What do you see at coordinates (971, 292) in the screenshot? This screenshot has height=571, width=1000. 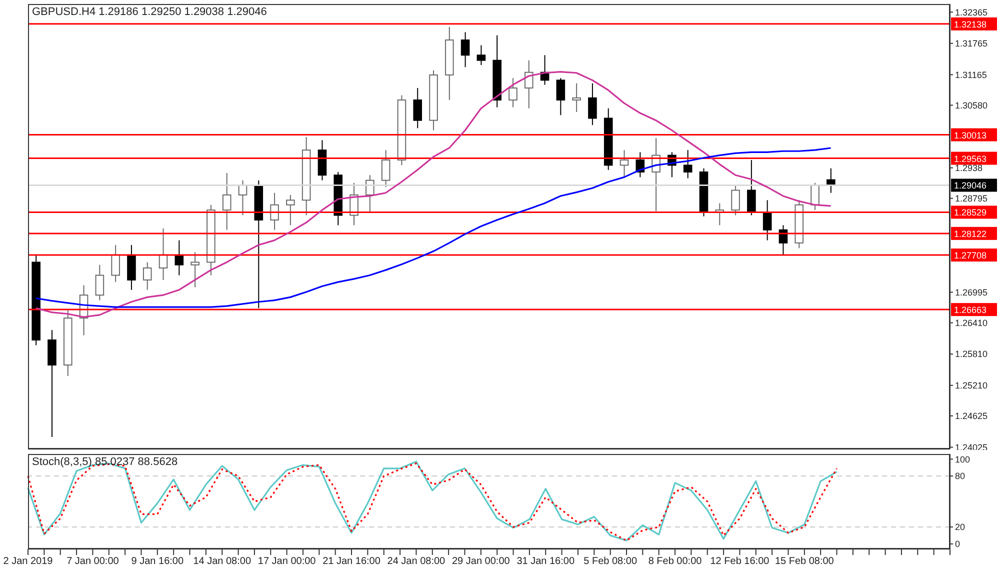 I see `y-tick-label: 1.26995` at bounding box center [971, 292].